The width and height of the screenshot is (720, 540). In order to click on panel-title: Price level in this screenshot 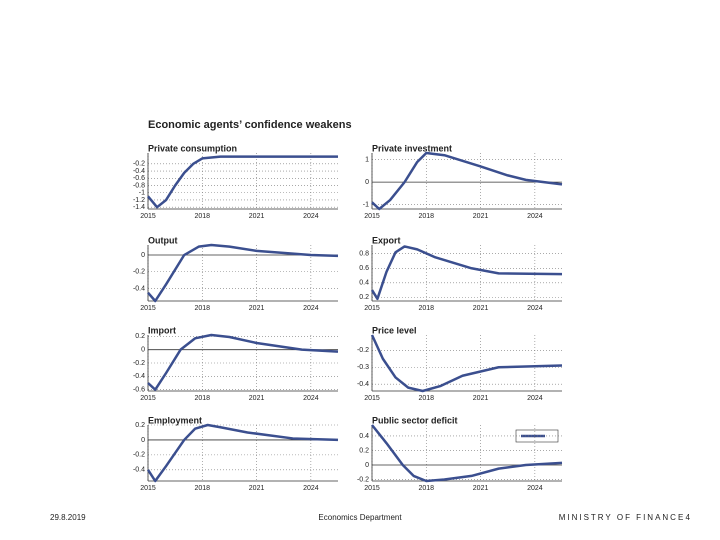, I will do `click(394, 330)`.